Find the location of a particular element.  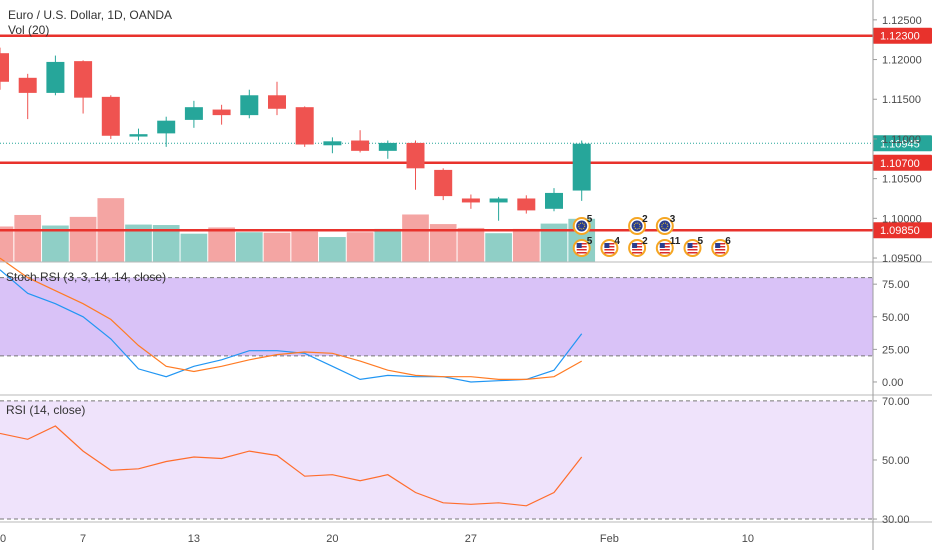

event-marker: 11 is located at coordinates (668, 246).